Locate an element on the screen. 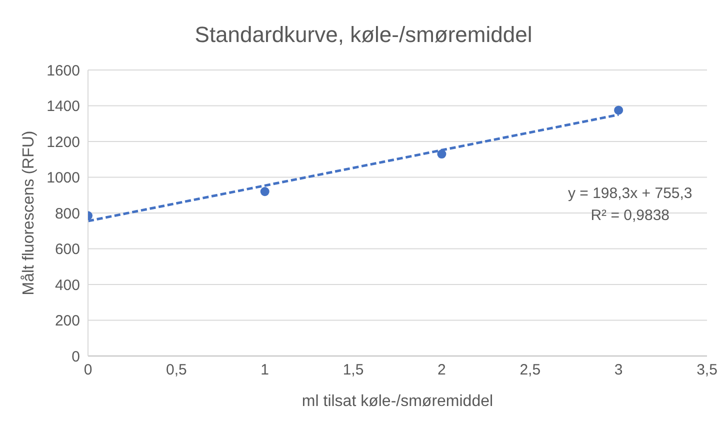 The image size is (727, 434). annotation: y = 198,3x + 755,3 is located at coordinates (630, 194).